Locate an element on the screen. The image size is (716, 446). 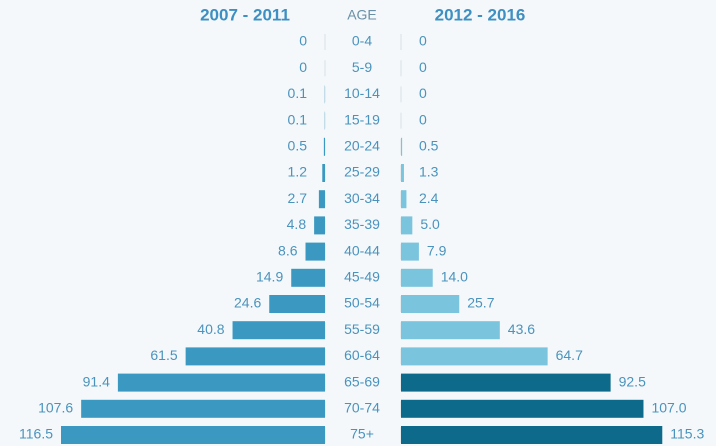
value-label: 40.8 is located at coordinates (210, 329).